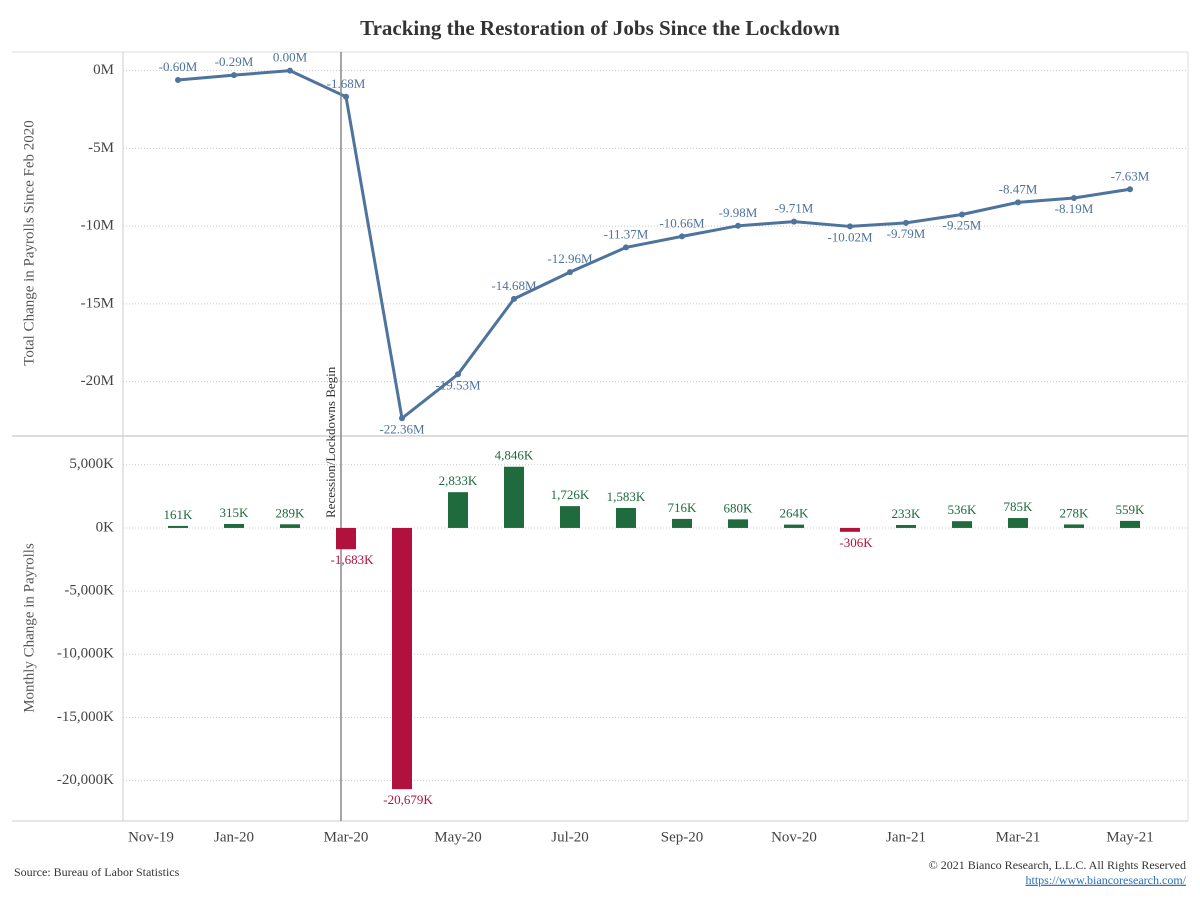 This screenshot has width=1200, height=900. Describe the element at coordinates (290, 57) in the screenshot. I see `data-label: 0.00M` at that location.